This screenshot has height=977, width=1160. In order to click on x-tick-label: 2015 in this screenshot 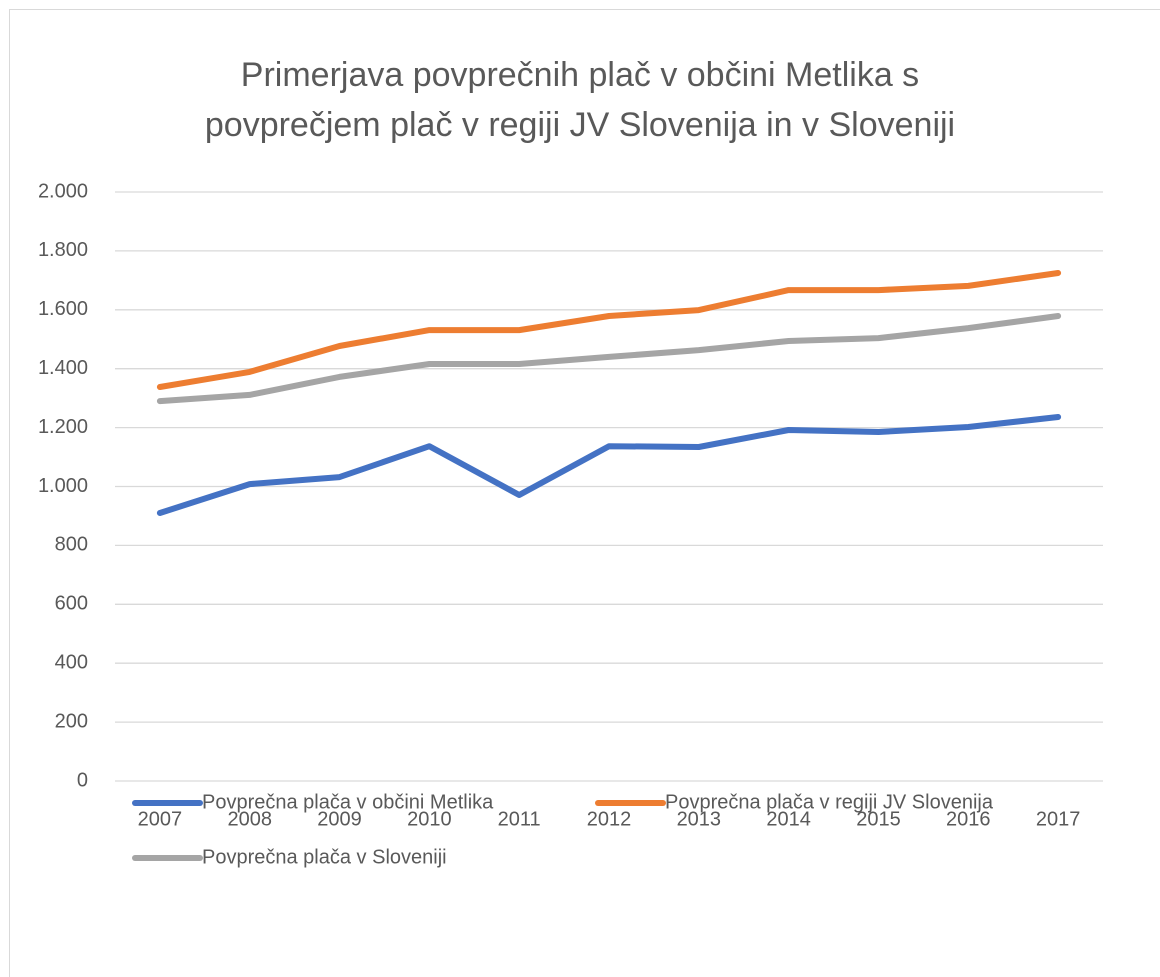, I will do `click(878, 819)`.